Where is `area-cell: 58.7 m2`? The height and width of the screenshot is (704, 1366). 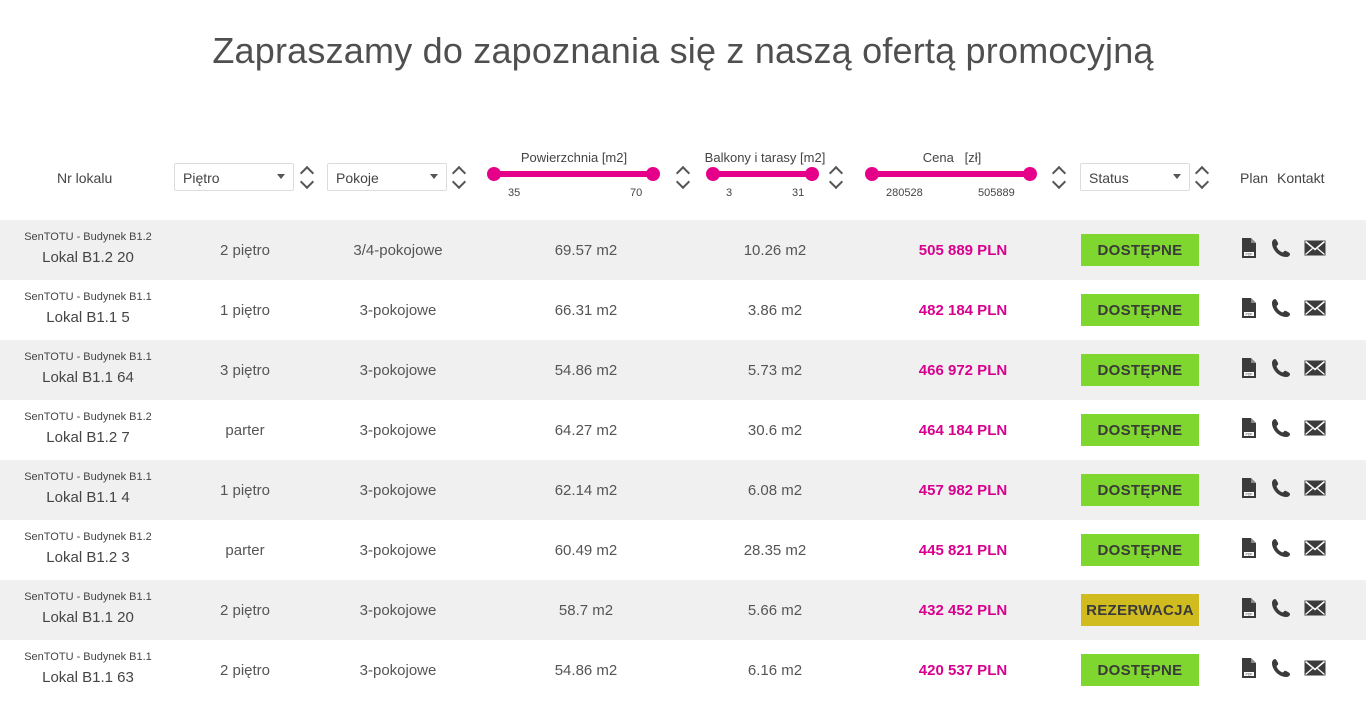
area-cell: 58.7 m2 is located at coordinates (586, 610).